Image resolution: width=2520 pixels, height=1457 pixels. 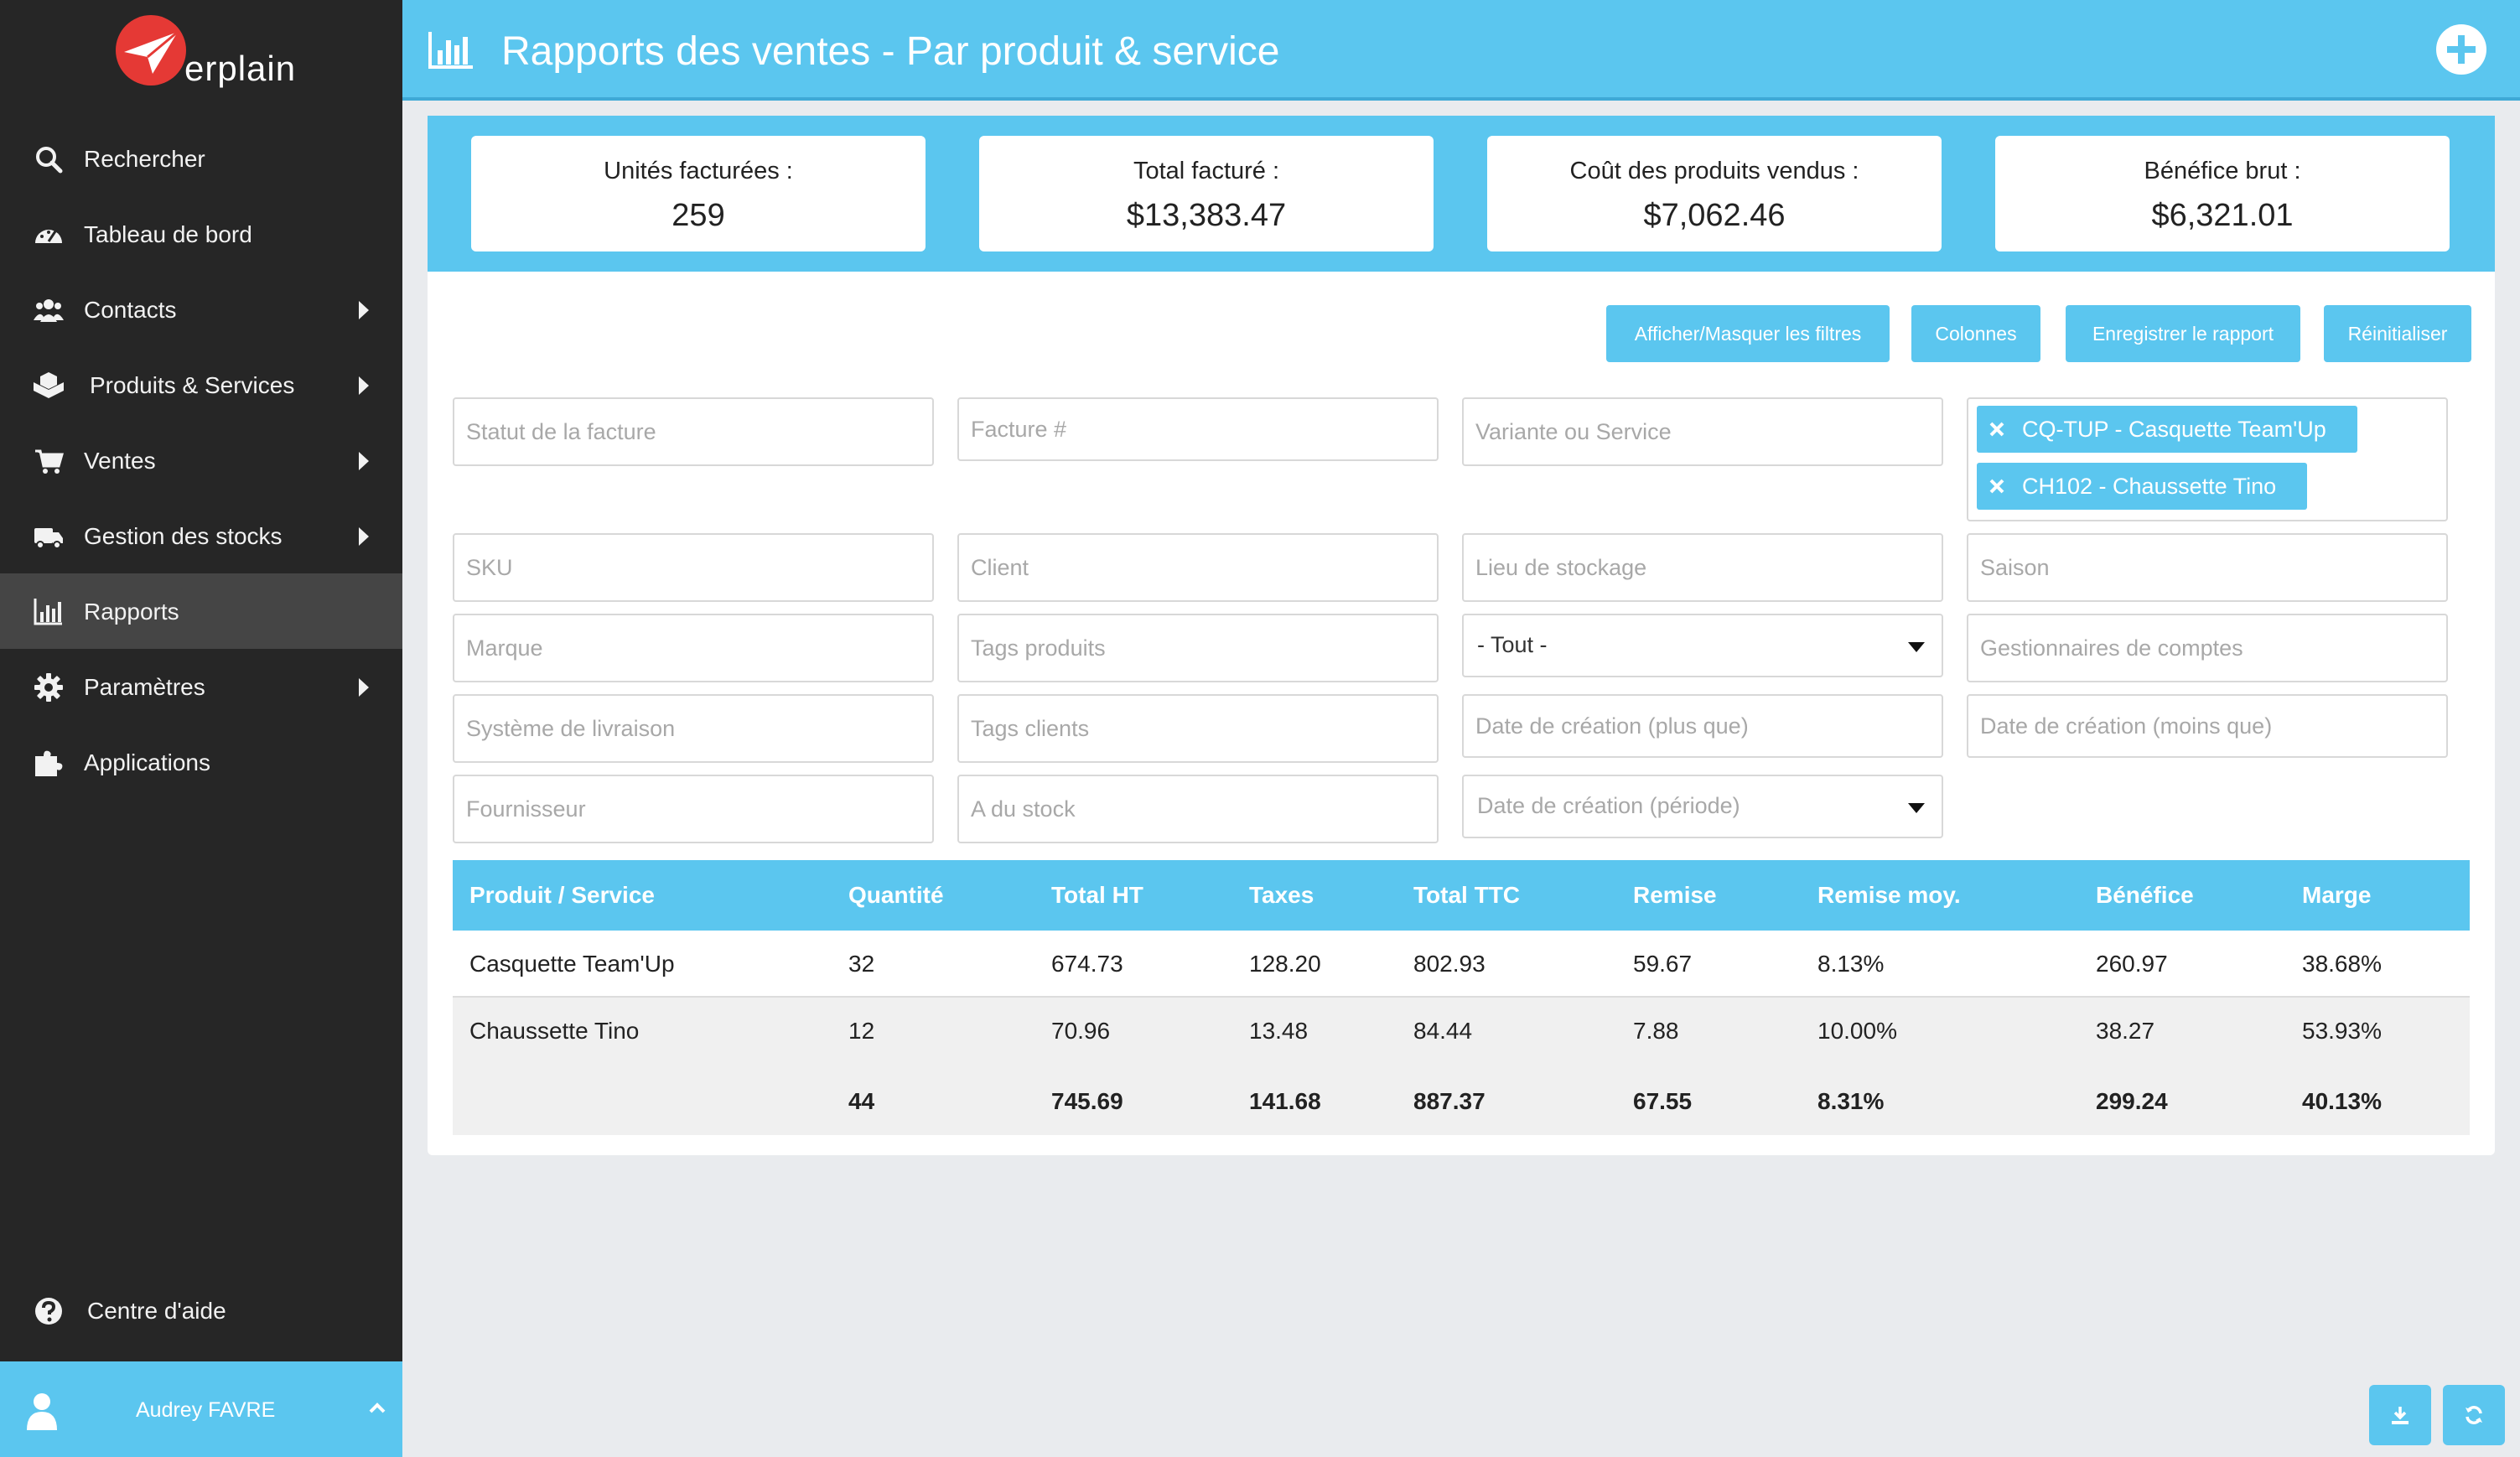 I want to click on supplier-input, so click(x=693, y=809).